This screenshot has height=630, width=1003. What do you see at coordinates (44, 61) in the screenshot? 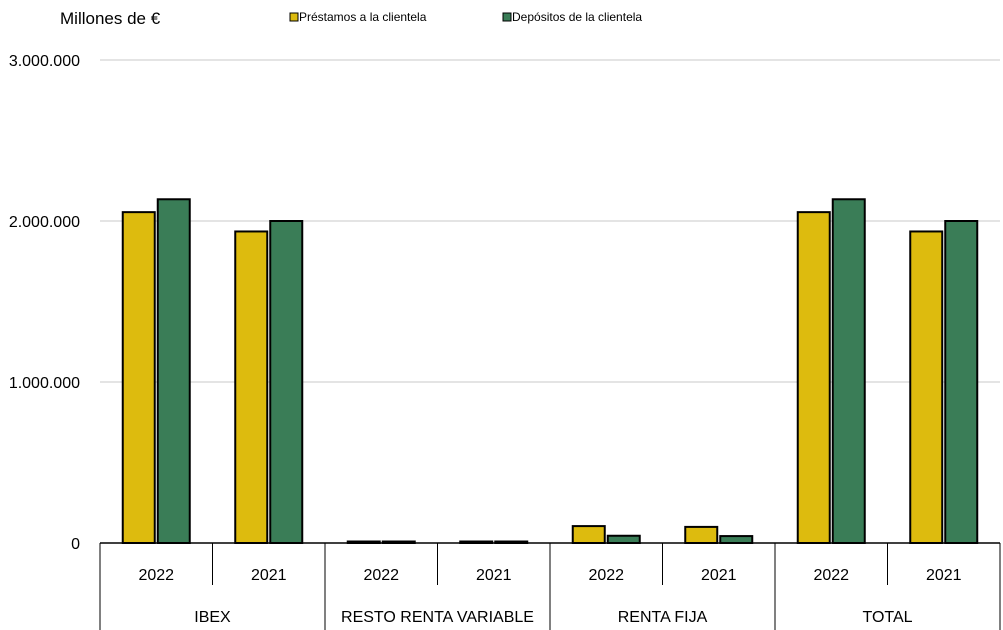
I see `y-tick-label: 3.000.000` at bounding box center [44, 61].